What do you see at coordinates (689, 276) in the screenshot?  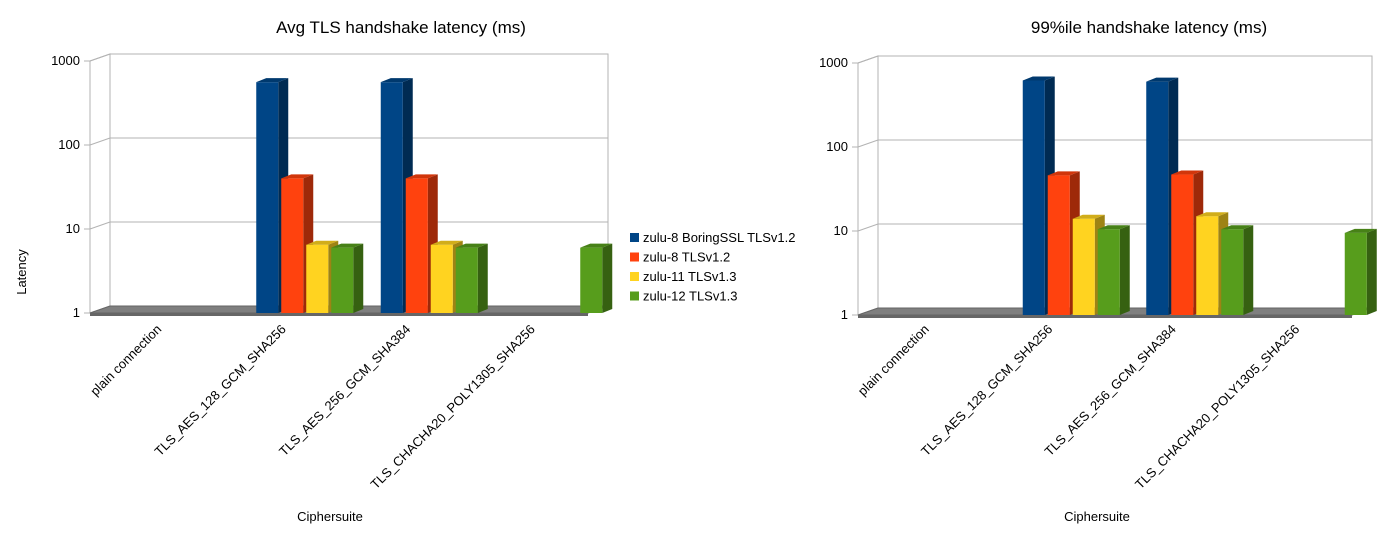 I see `legend-label: zulu-11 TLSv1.3` at bounding box center [689, 276].